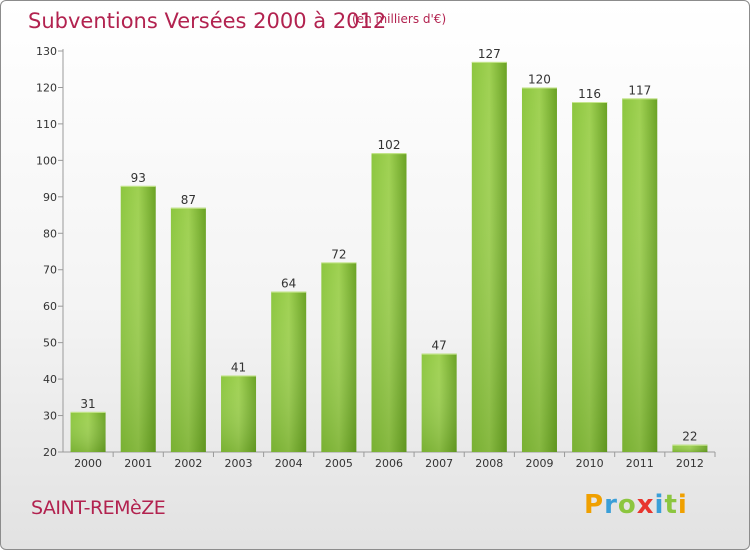 The image size is (750, 550). Describe the element at coordinates (645, 505) in the screenshot. I see `logo-letter: x` at that location.